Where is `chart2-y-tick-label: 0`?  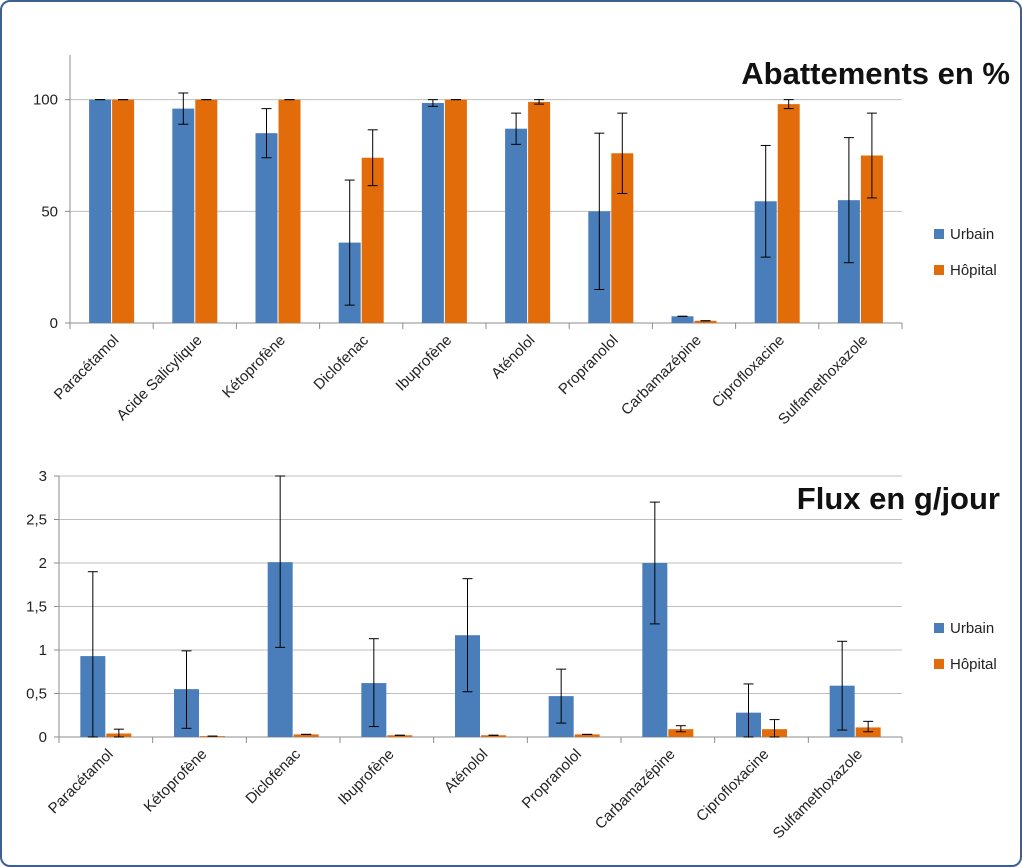
chart2-y-tick-label: 0 is located at coordinates (43, 737).